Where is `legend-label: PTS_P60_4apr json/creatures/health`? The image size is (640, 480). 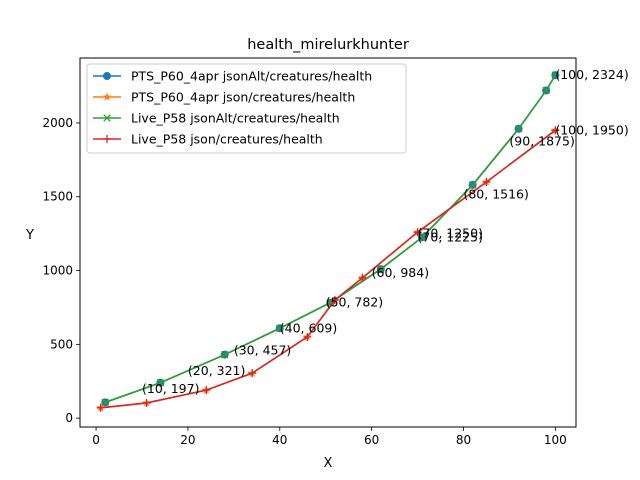 legend-label: PTS_P60_4apr json/creatures/health is located at coordinates (243, 97).